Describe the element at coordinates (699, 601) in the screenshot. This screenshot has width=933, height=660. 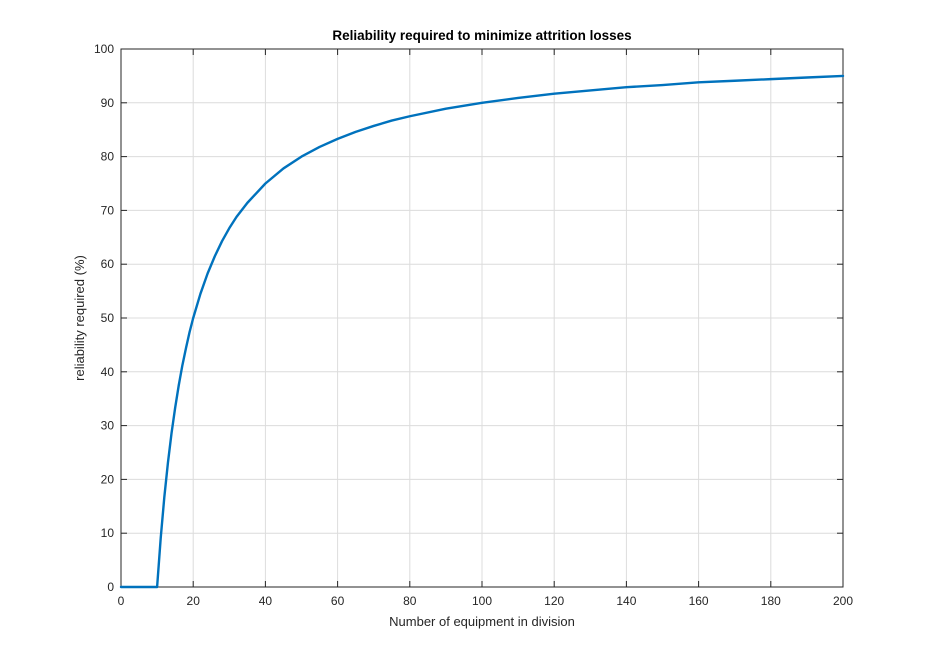
I see `x-tick-label: 160` at that location.